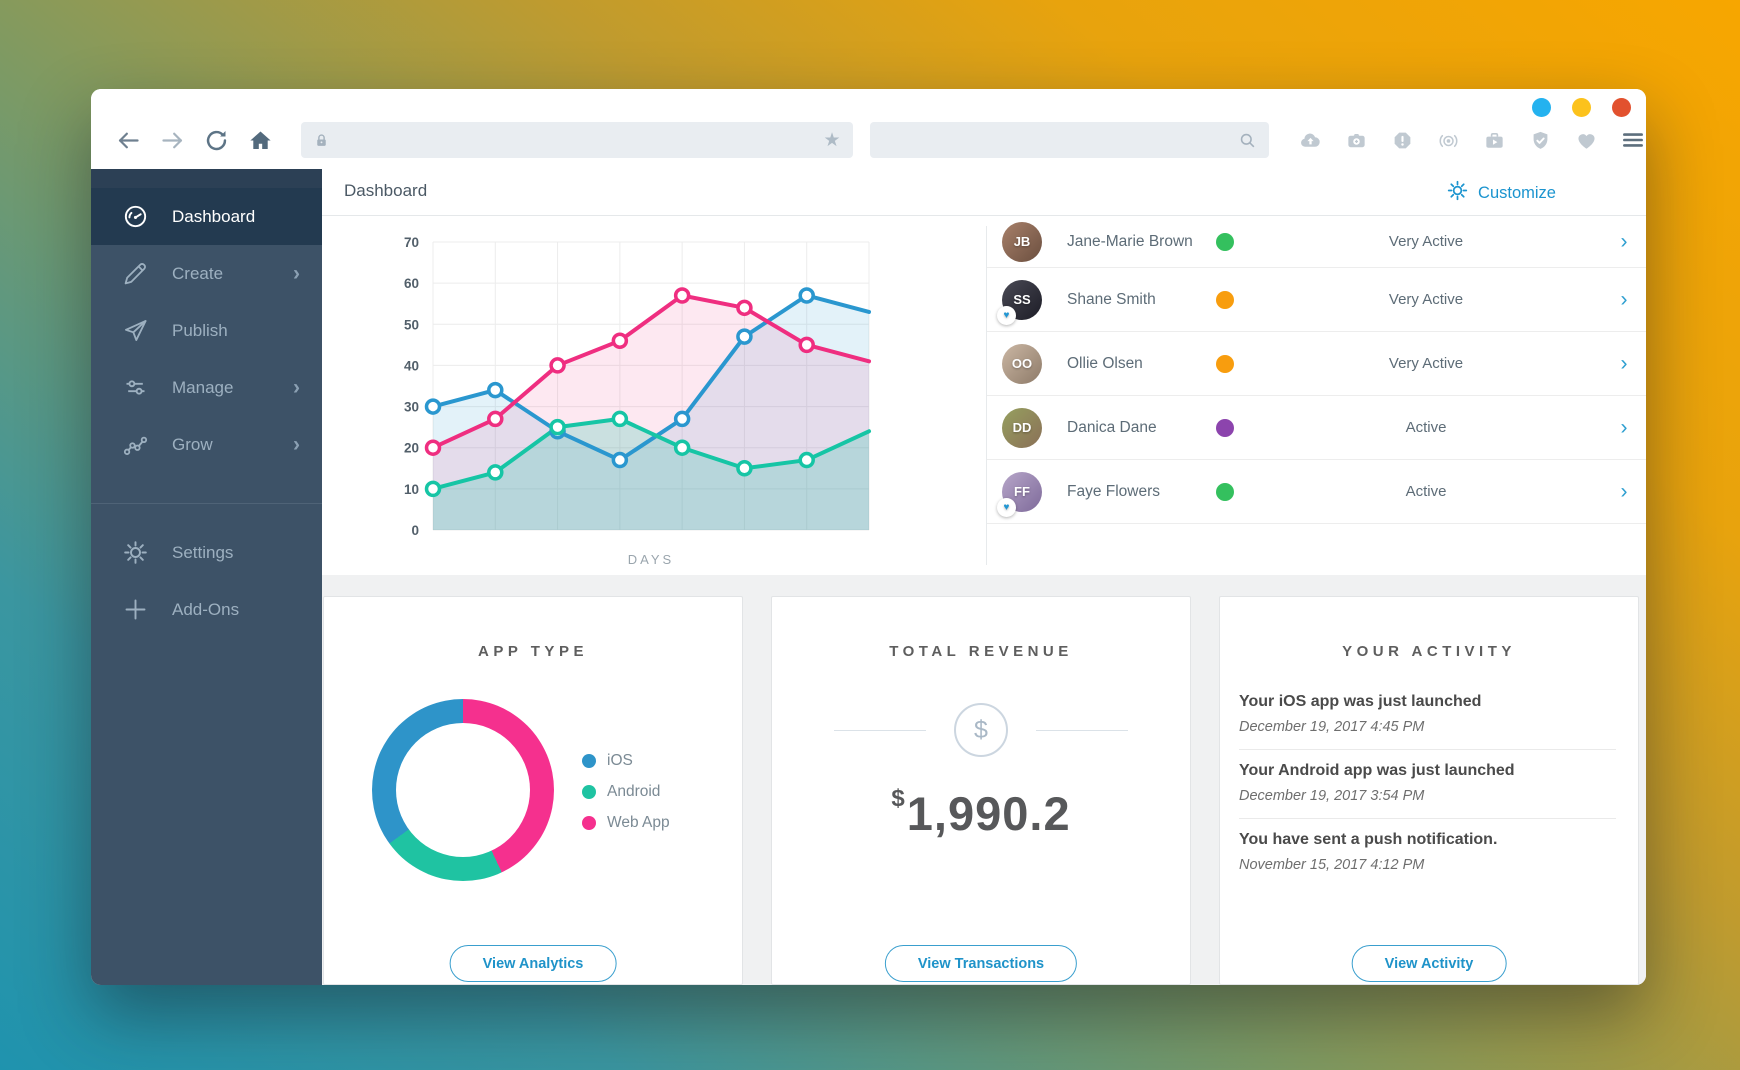 This screenshot has height=1070, width=1740. What do you see at coordinates (1105, 363) in the screenshot?
I see `user-name: Ollie Olsen` at bounding box center [1105, 363].